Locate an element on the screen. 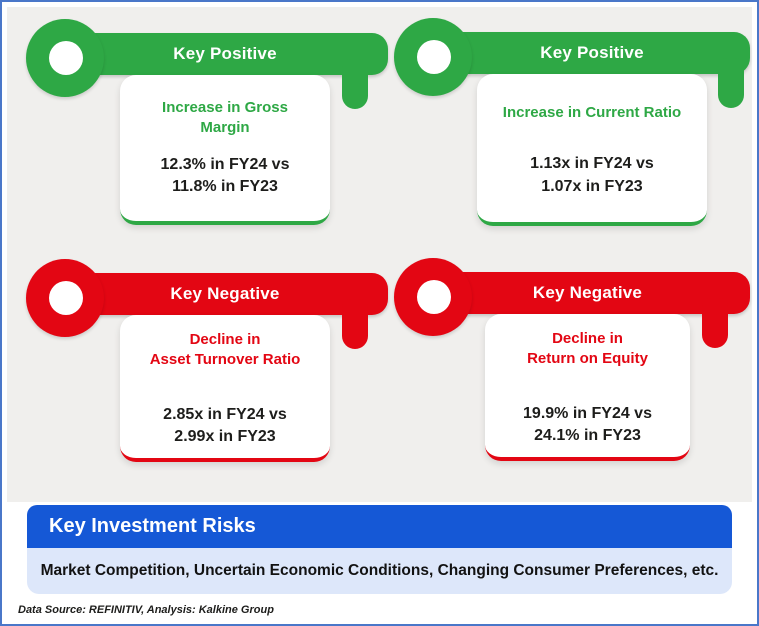  metric-card-title: Increase in Current Ratio is located at coordinates (592, 113).